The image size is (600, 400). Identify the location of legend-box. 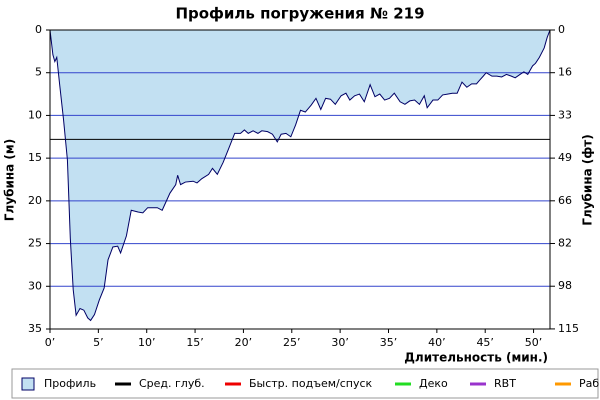
(305, 383).